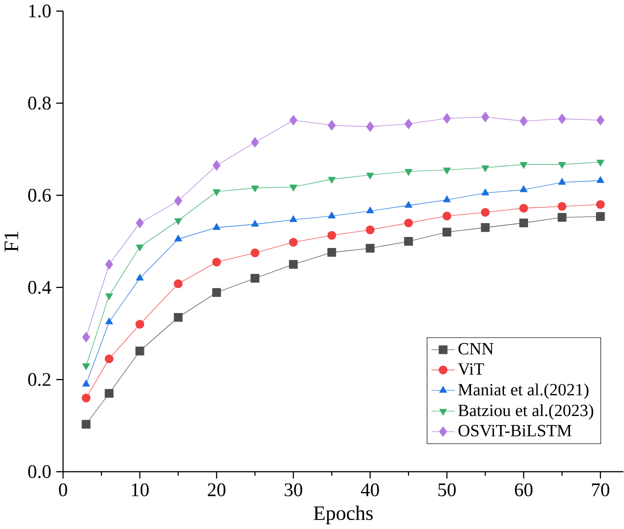 The width and height of the screenshot is (624, 529). What do you see at coordinates (523, 489) in the screenshot?
I see `x-tick-label: 60` at bounding box center [523, 489].